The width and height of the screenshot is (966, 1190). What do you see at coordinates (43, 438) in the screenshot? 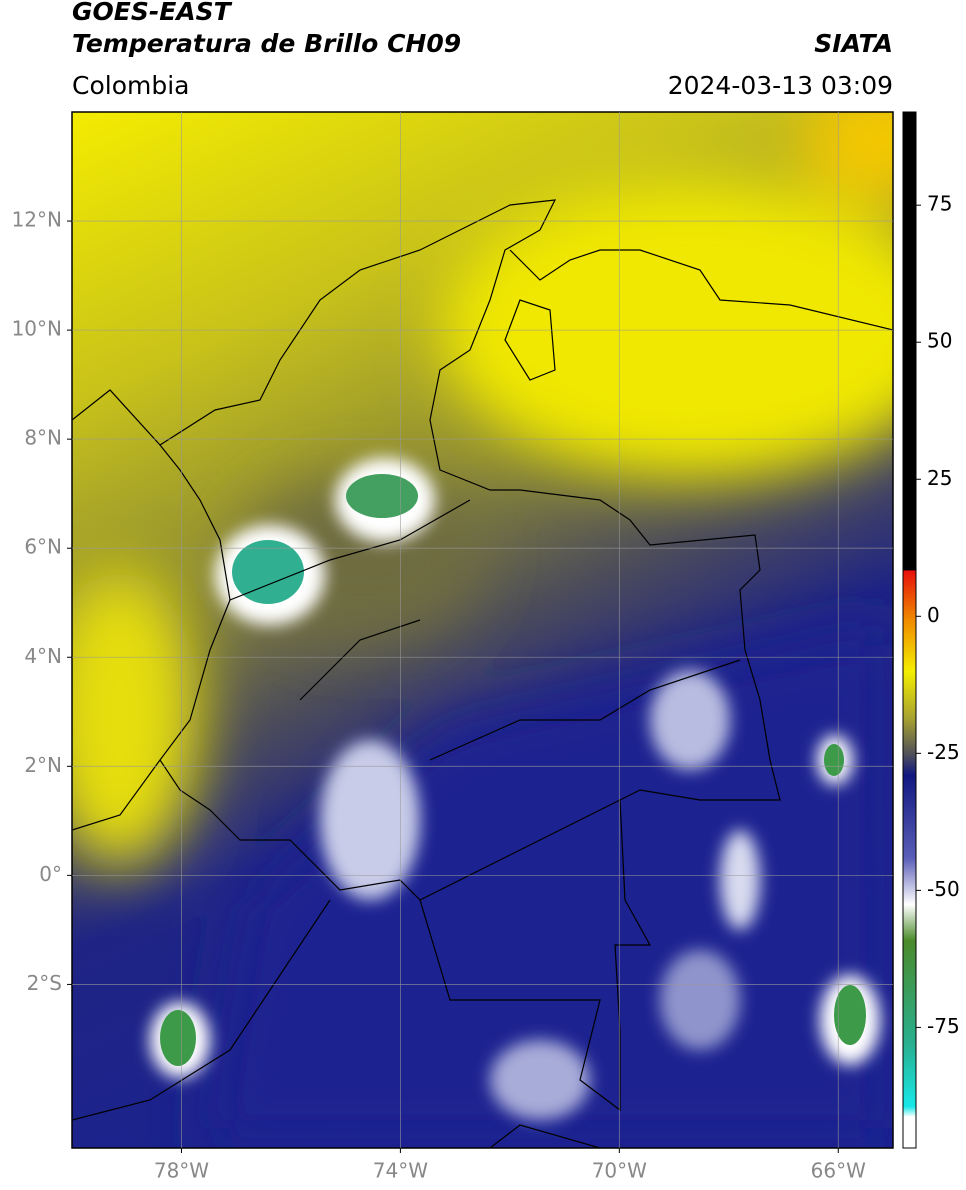
I see `y-tick-label: 8°N` at bounding box center [43, 438].